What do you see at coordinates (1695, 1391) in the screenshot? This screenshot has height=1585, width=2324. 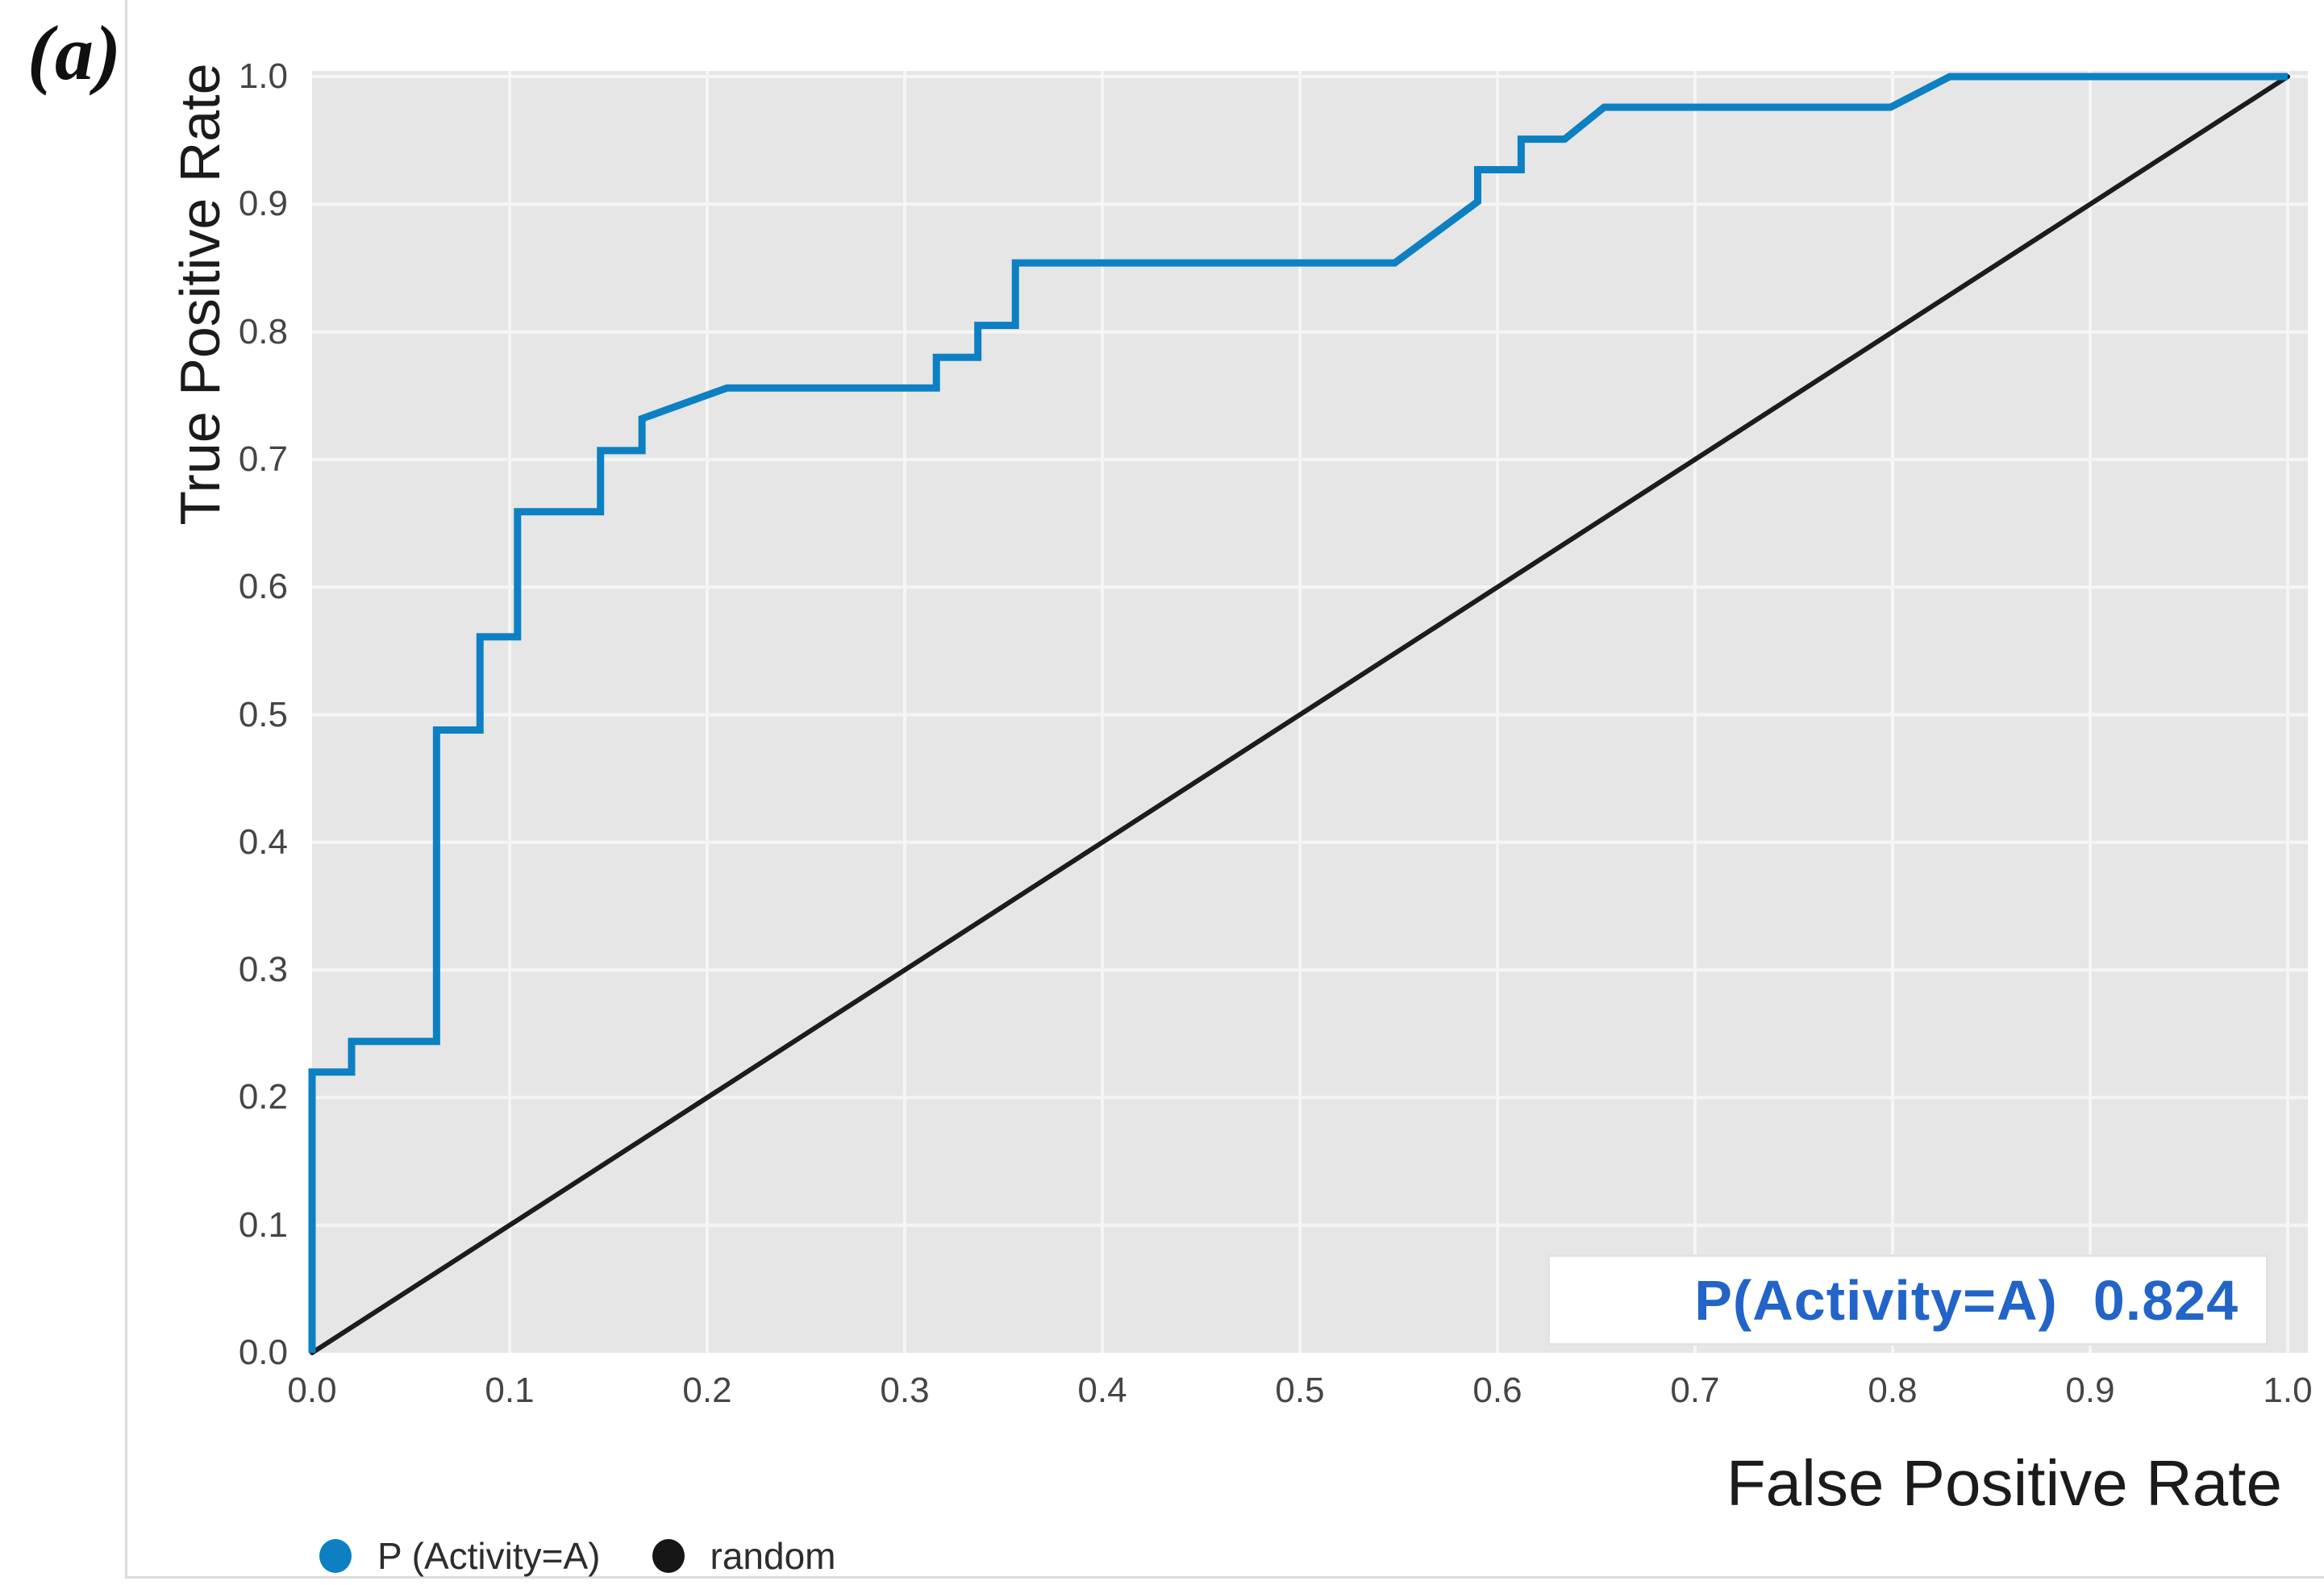 I see `x-tick-label: 0.7` at bounding box center [1695, 1391].